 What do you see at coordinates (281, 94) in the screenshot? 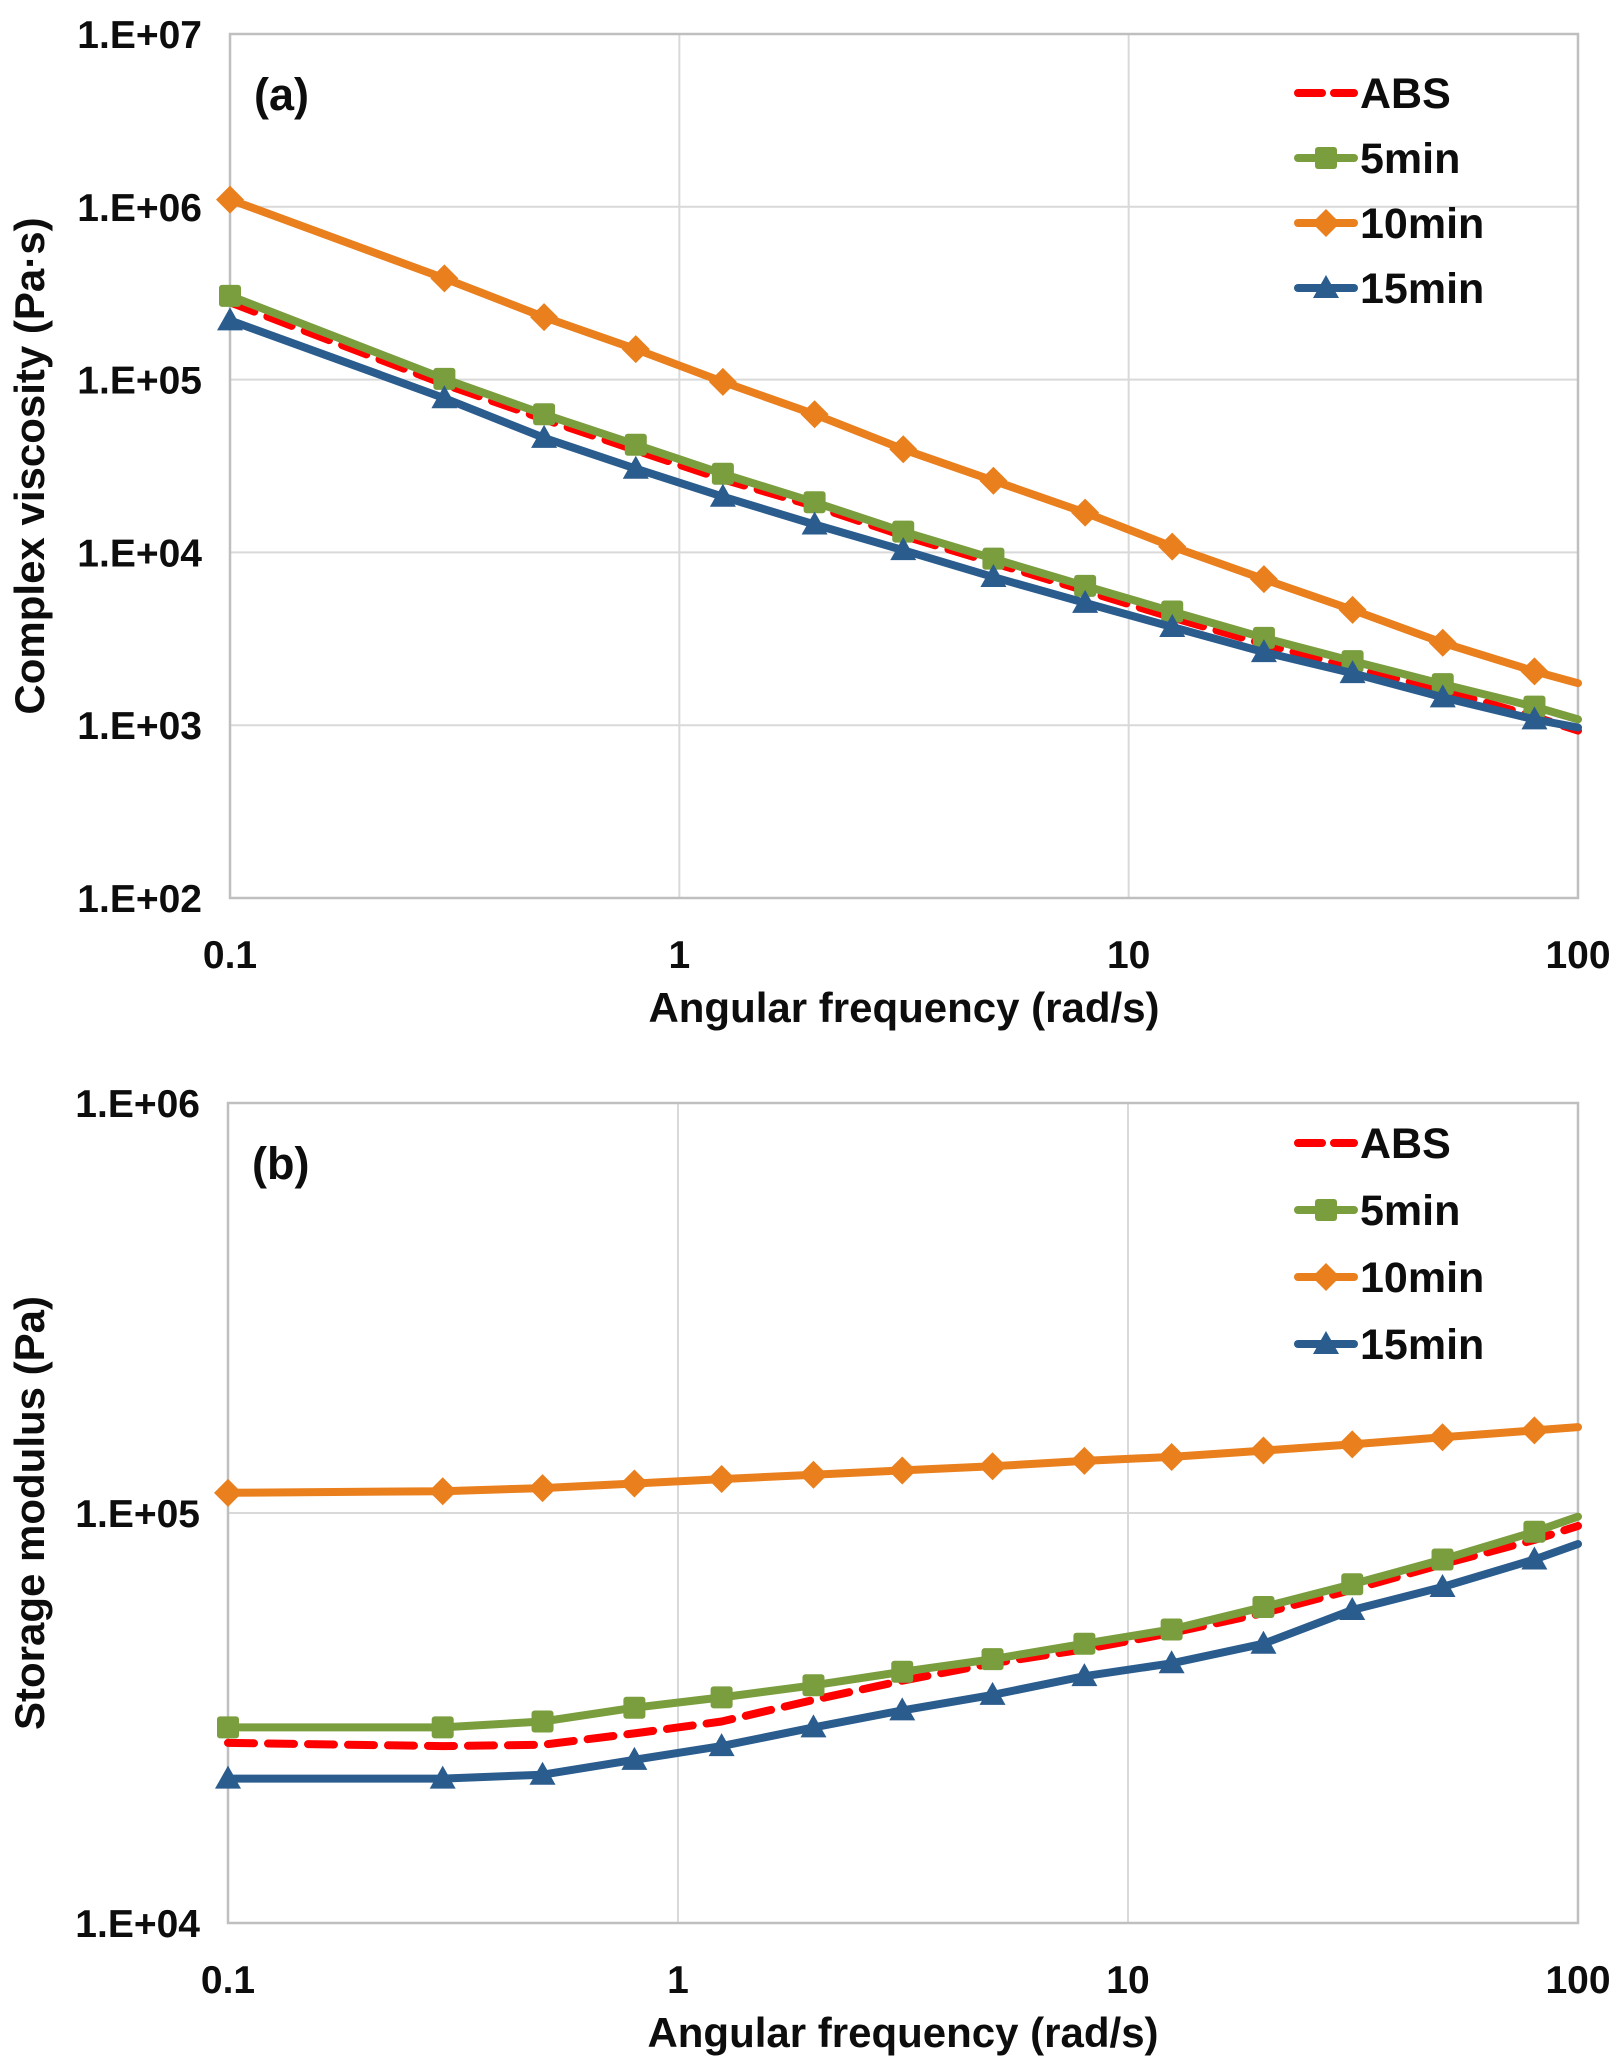
I see `panel-label: (a)` at bounding box center [281, 94].